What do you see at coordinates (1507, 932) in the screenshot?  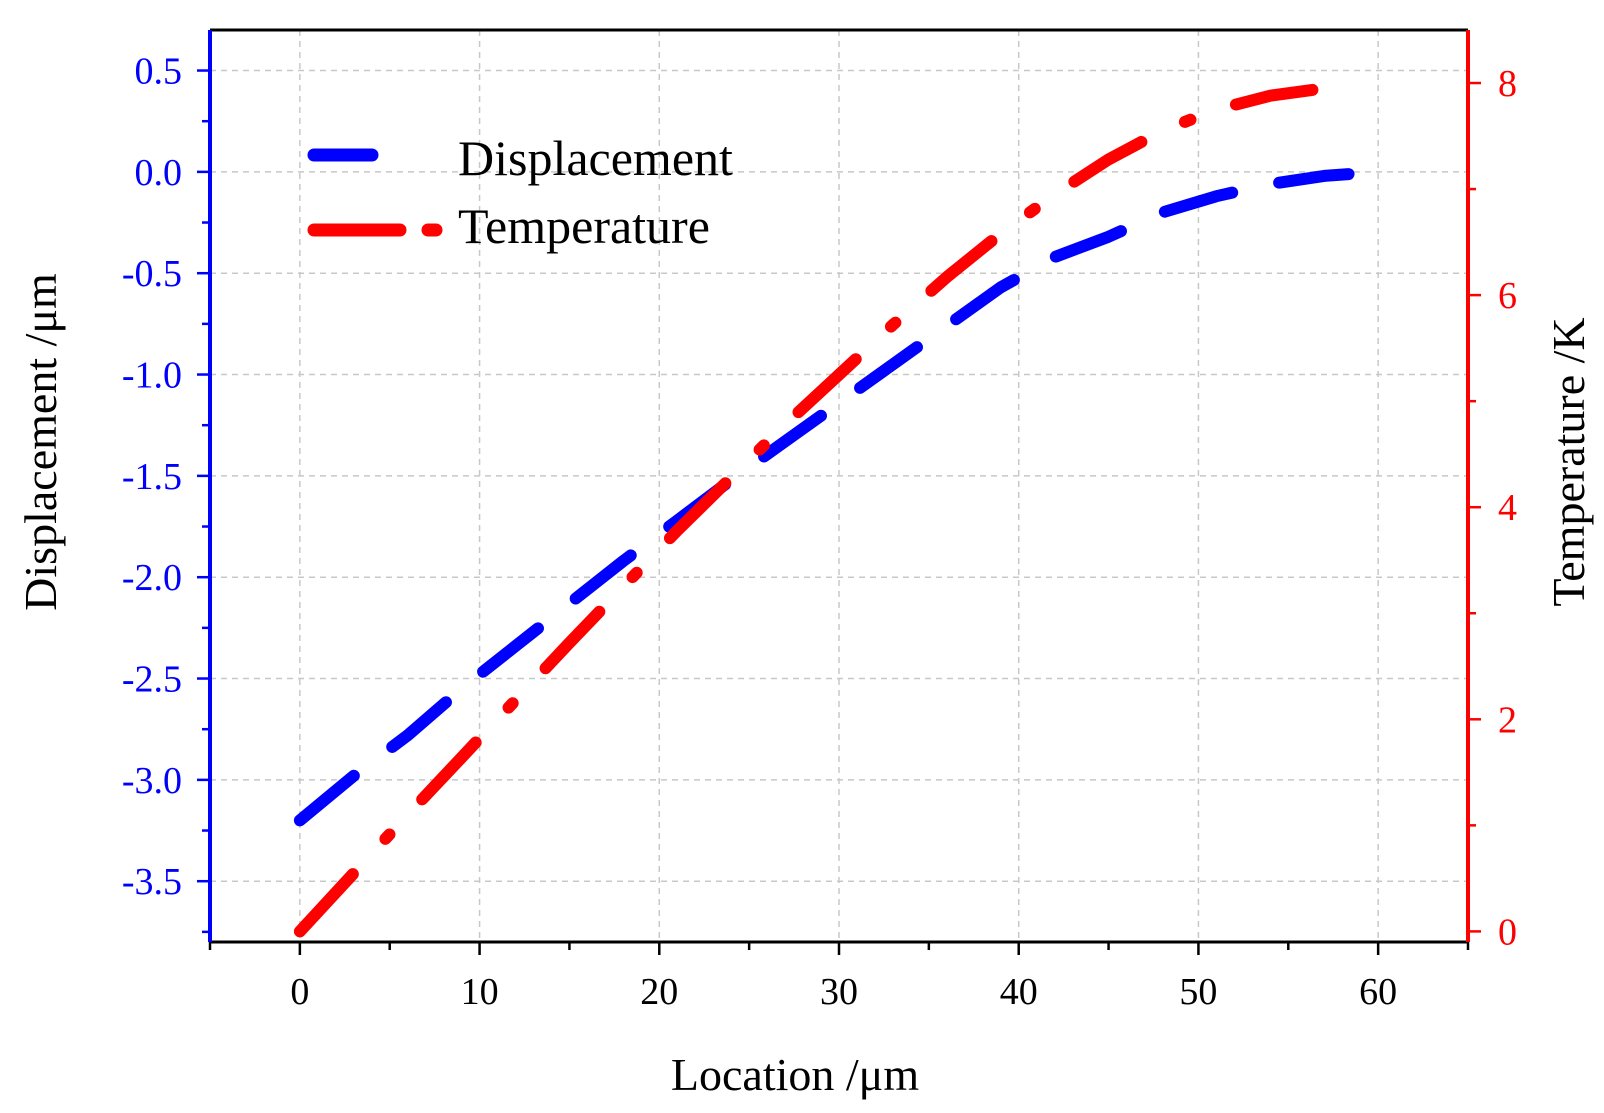 I see `right-tick-label: 0` at bounding box center [1507, 932].